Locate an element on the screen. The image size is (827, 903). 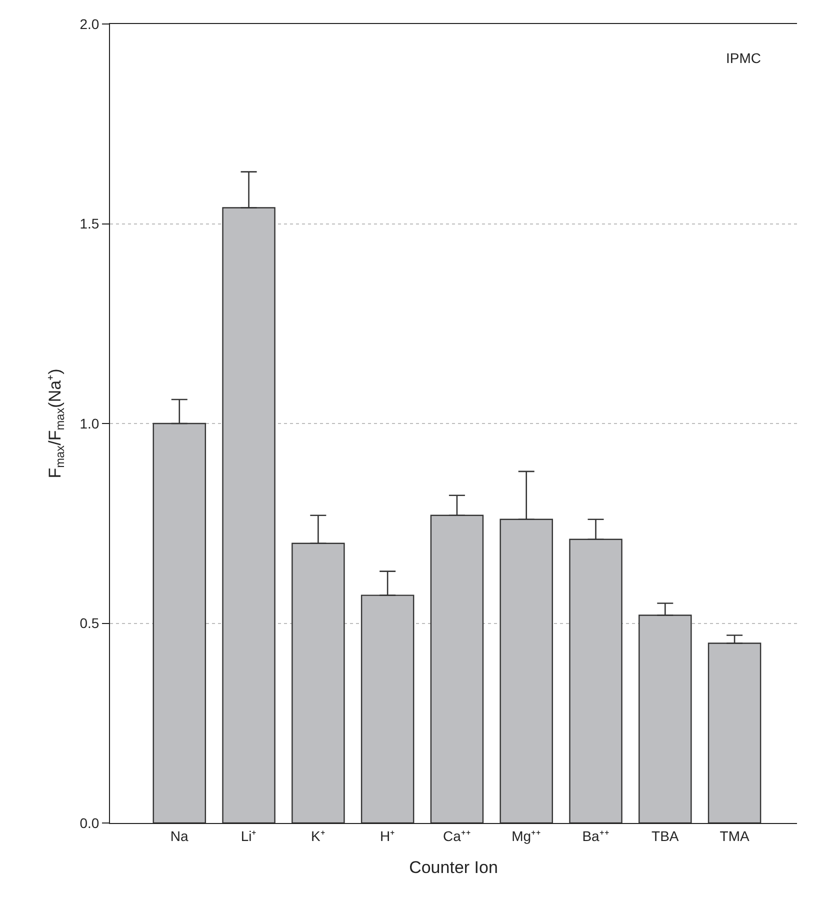
y-tick-label: 0.5 is located at coordinates (90, 623).